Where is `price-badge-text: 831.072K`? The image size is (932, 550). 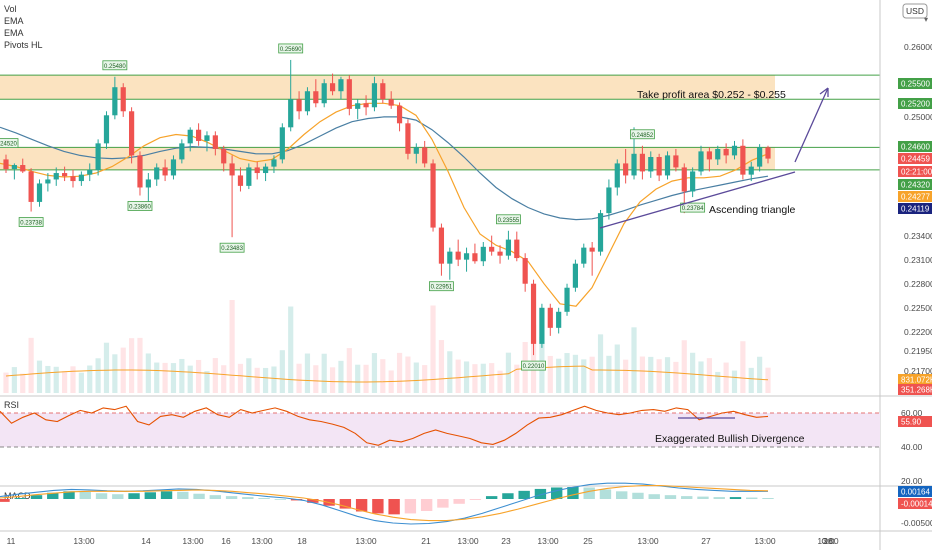 price-badge-text: 831.072K is located at coordinates (916, 380).